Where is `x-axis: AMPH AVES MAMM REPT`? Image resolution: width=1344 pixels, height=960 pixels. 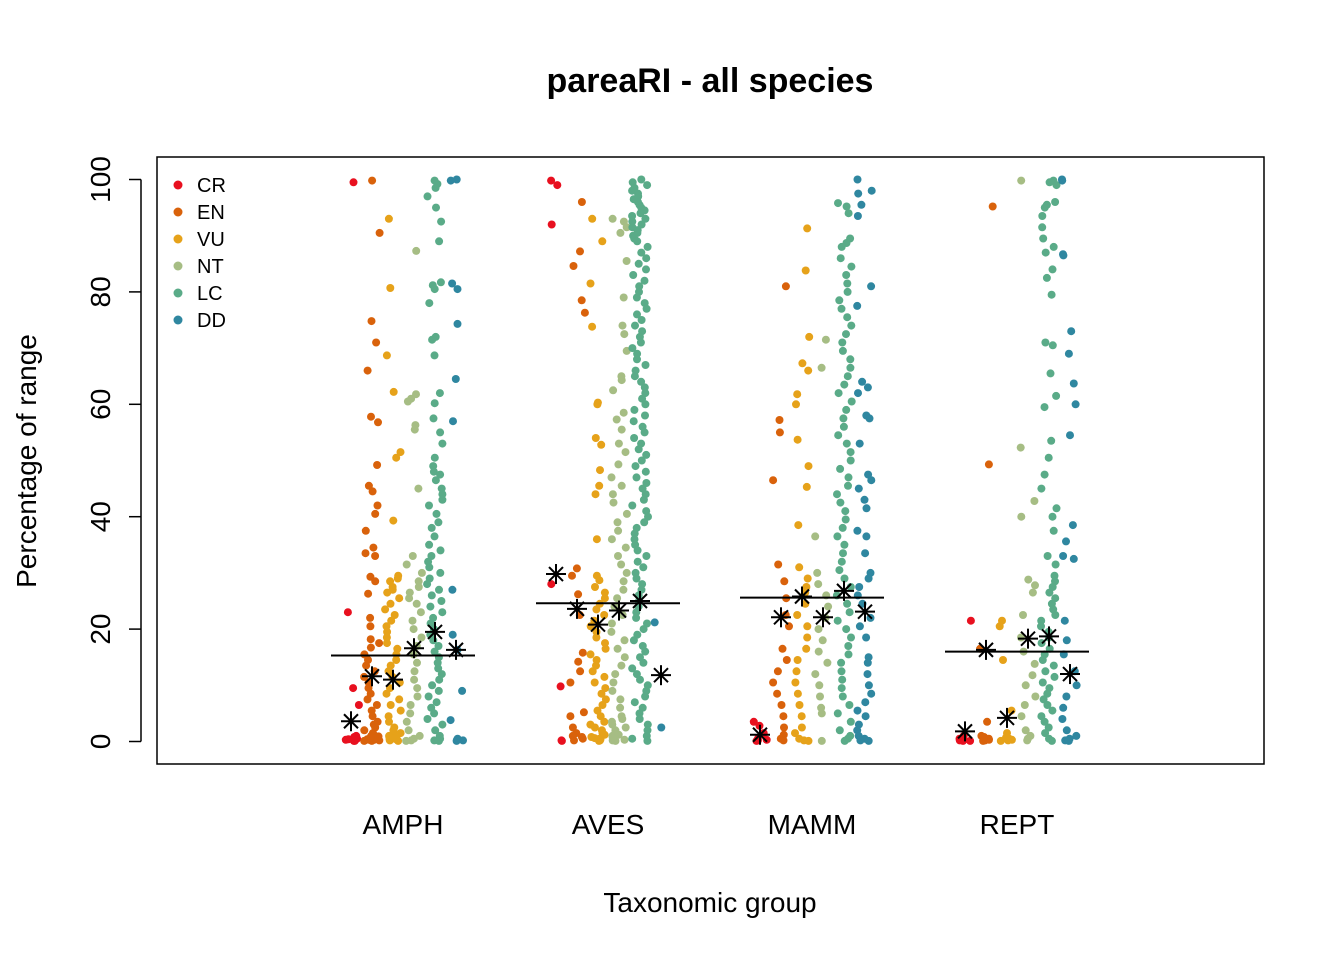 x-axis: AMPH AVES MAMM REPT is located at coordinates (709, 824).